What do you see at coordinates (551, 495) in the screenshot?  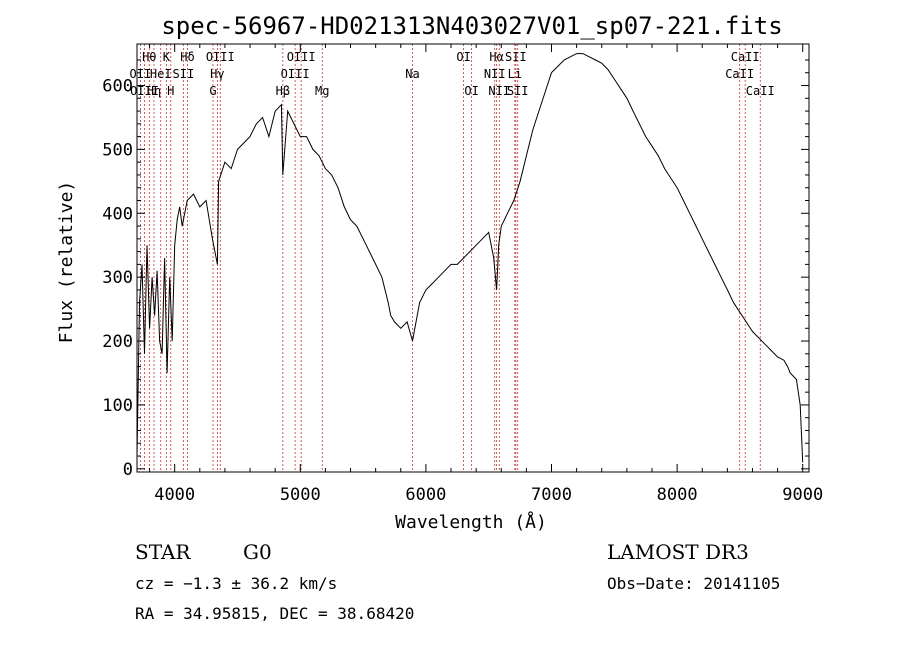 I see `x-tick-label: 7000` at bounding box center [551, 495].